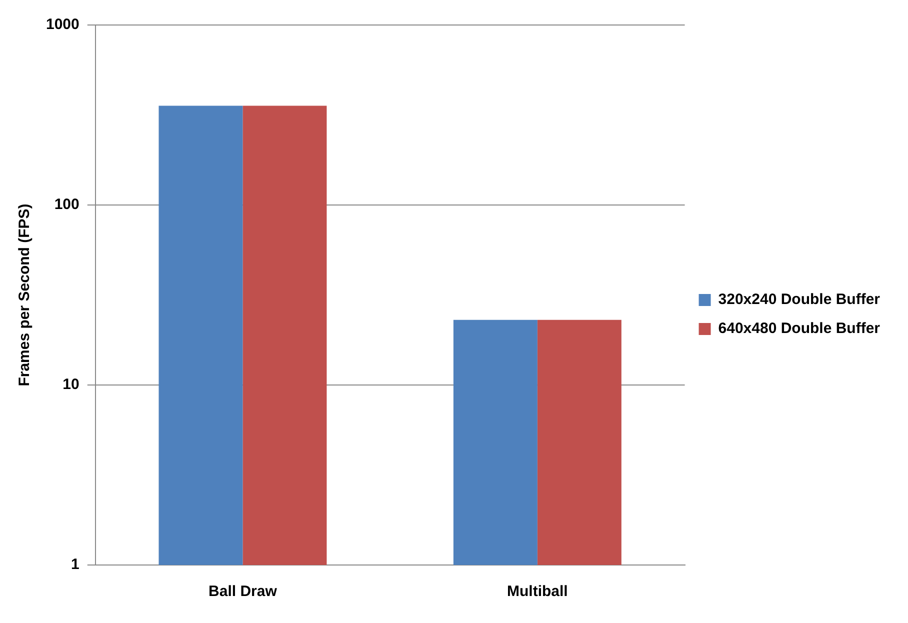 The height and width of the screenshot is (623, 908). I want to click on y-tick-label: 1, so click(75, 565).